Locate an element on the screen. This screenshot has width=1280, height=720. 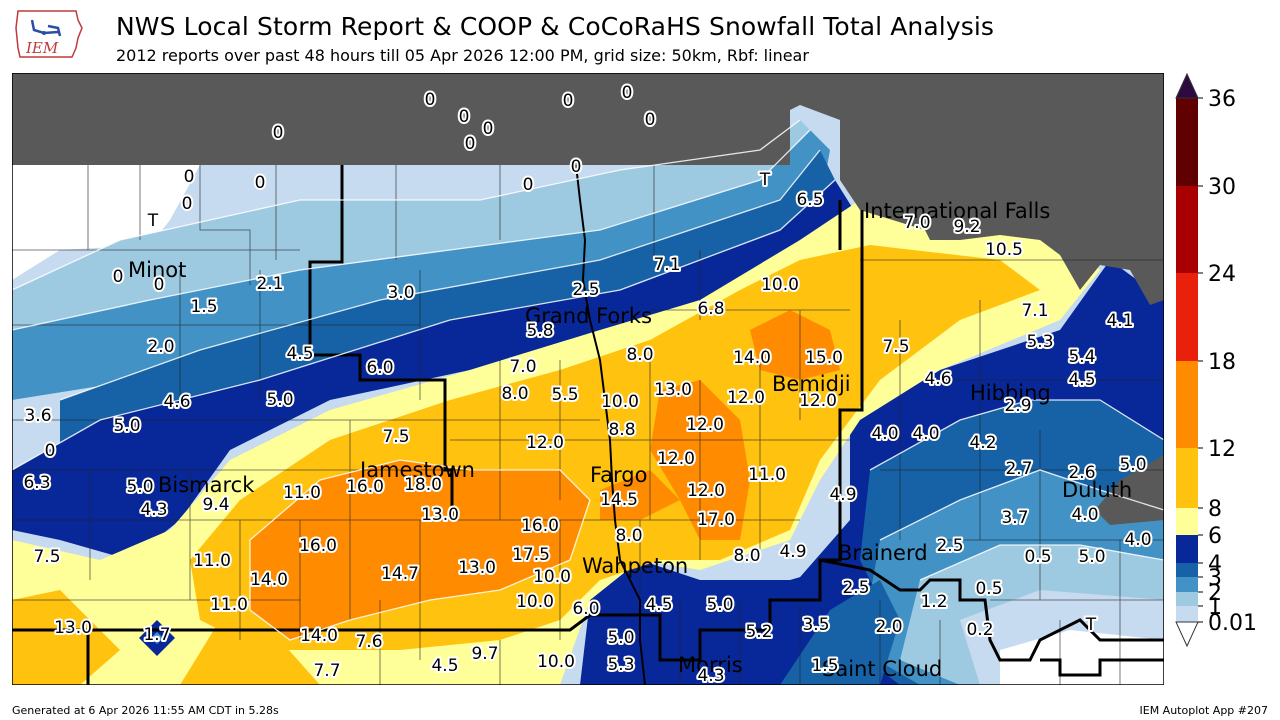
report-value: 17.0 is located at coordinates (716, 520).